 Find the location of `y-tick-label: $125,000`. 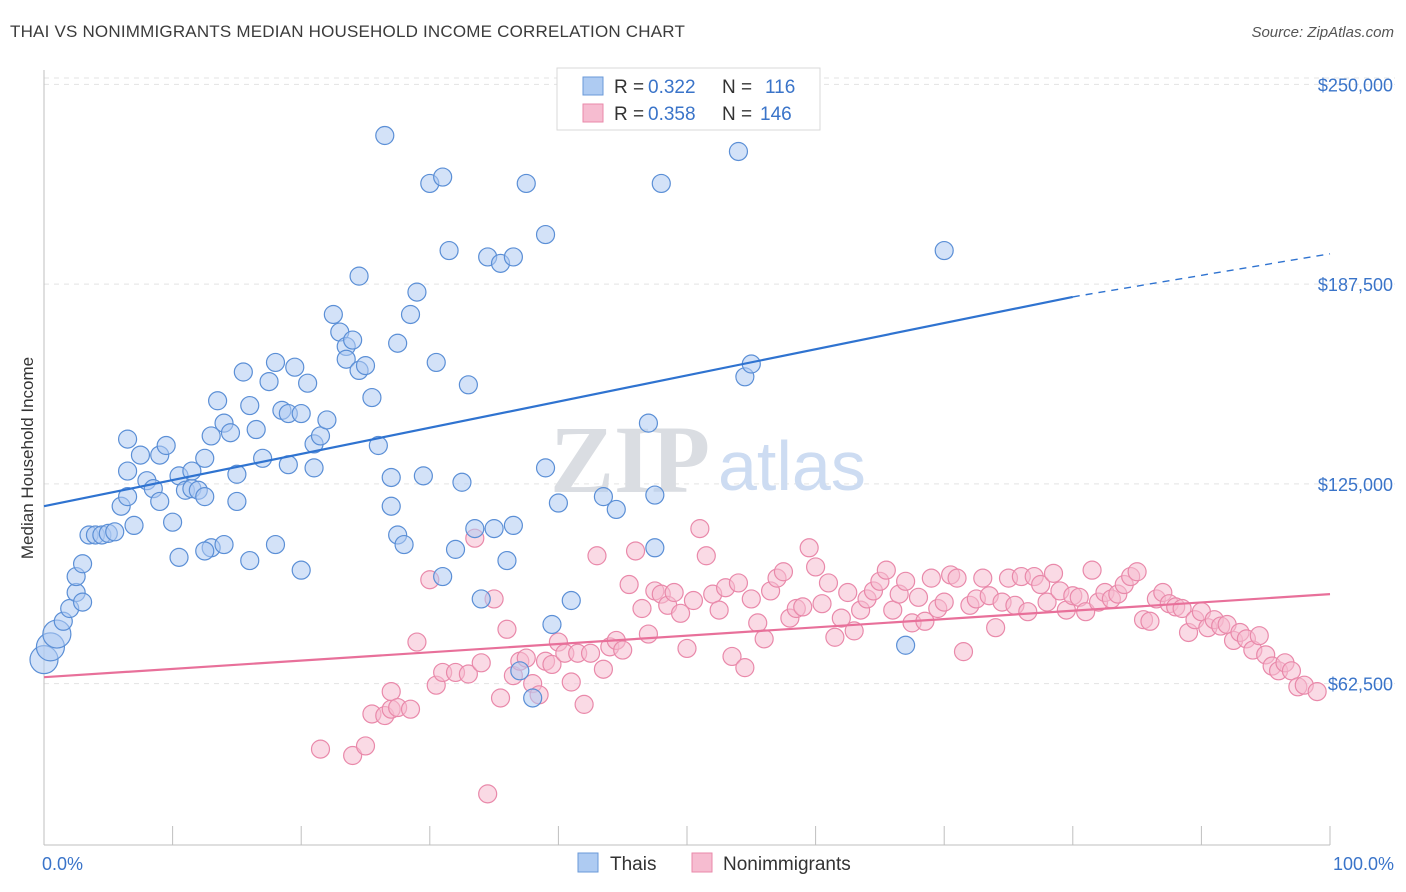

y-tick-label: $125,000 is located at coordinates (1355, 485).